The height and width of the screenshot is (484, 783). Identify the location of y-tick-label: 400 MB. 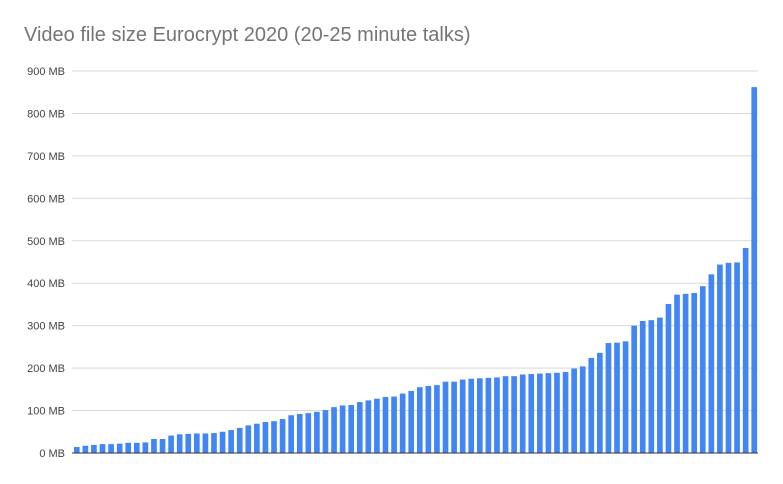
(46, 284).